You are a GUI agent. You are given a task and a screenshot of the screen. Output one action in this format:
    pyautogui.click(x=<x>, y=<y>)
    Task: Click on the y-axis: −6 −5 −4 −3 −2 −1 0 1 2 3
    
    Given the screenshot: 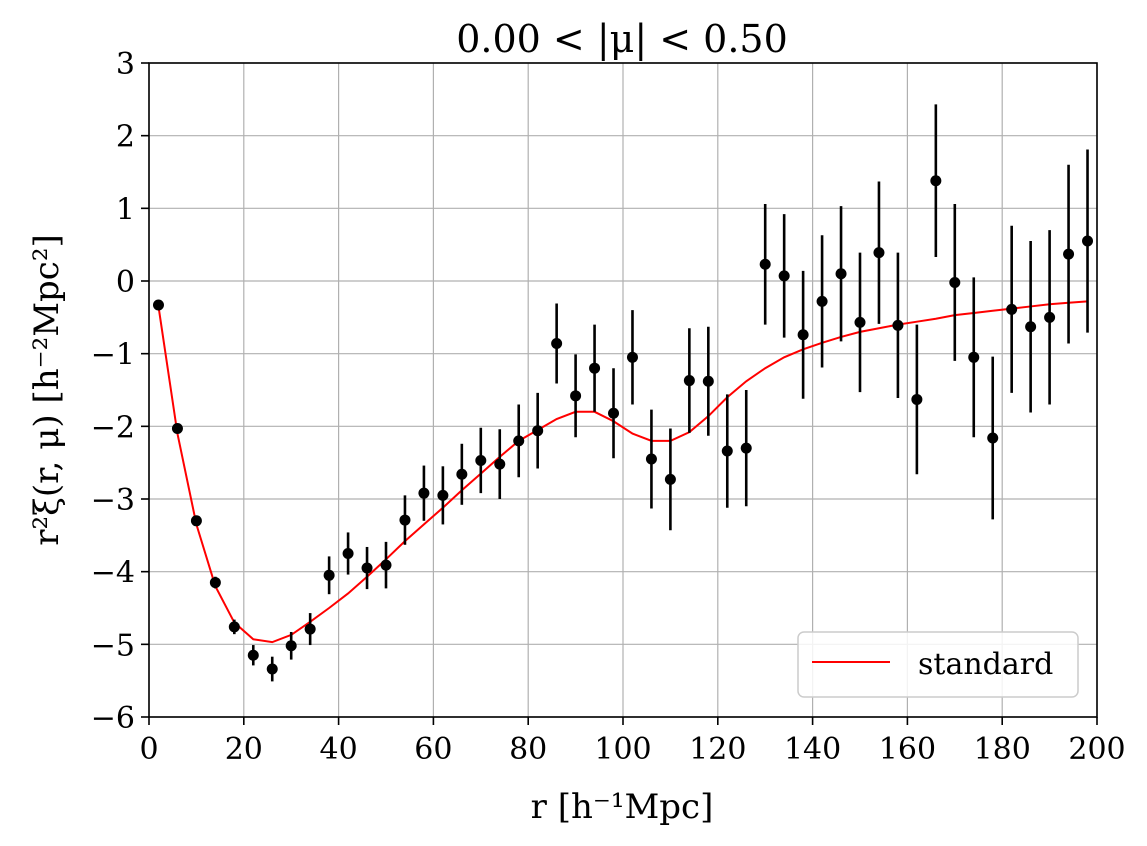 What is the action you would take?
    pyautogui.click(x=120, y=391)
    